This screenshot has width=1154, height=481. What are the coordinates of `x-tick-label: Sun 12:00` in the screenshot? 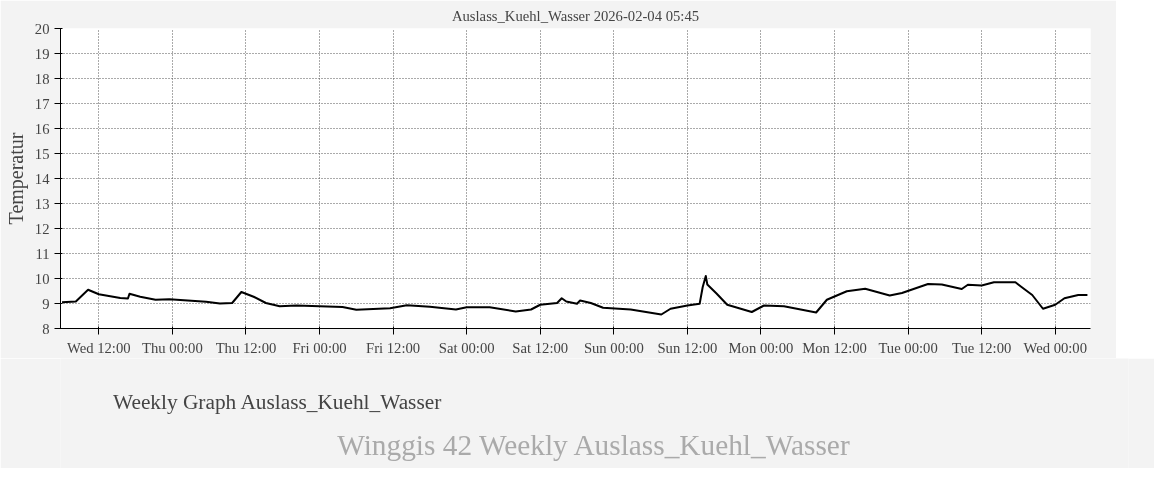 It's located at (687, 347).